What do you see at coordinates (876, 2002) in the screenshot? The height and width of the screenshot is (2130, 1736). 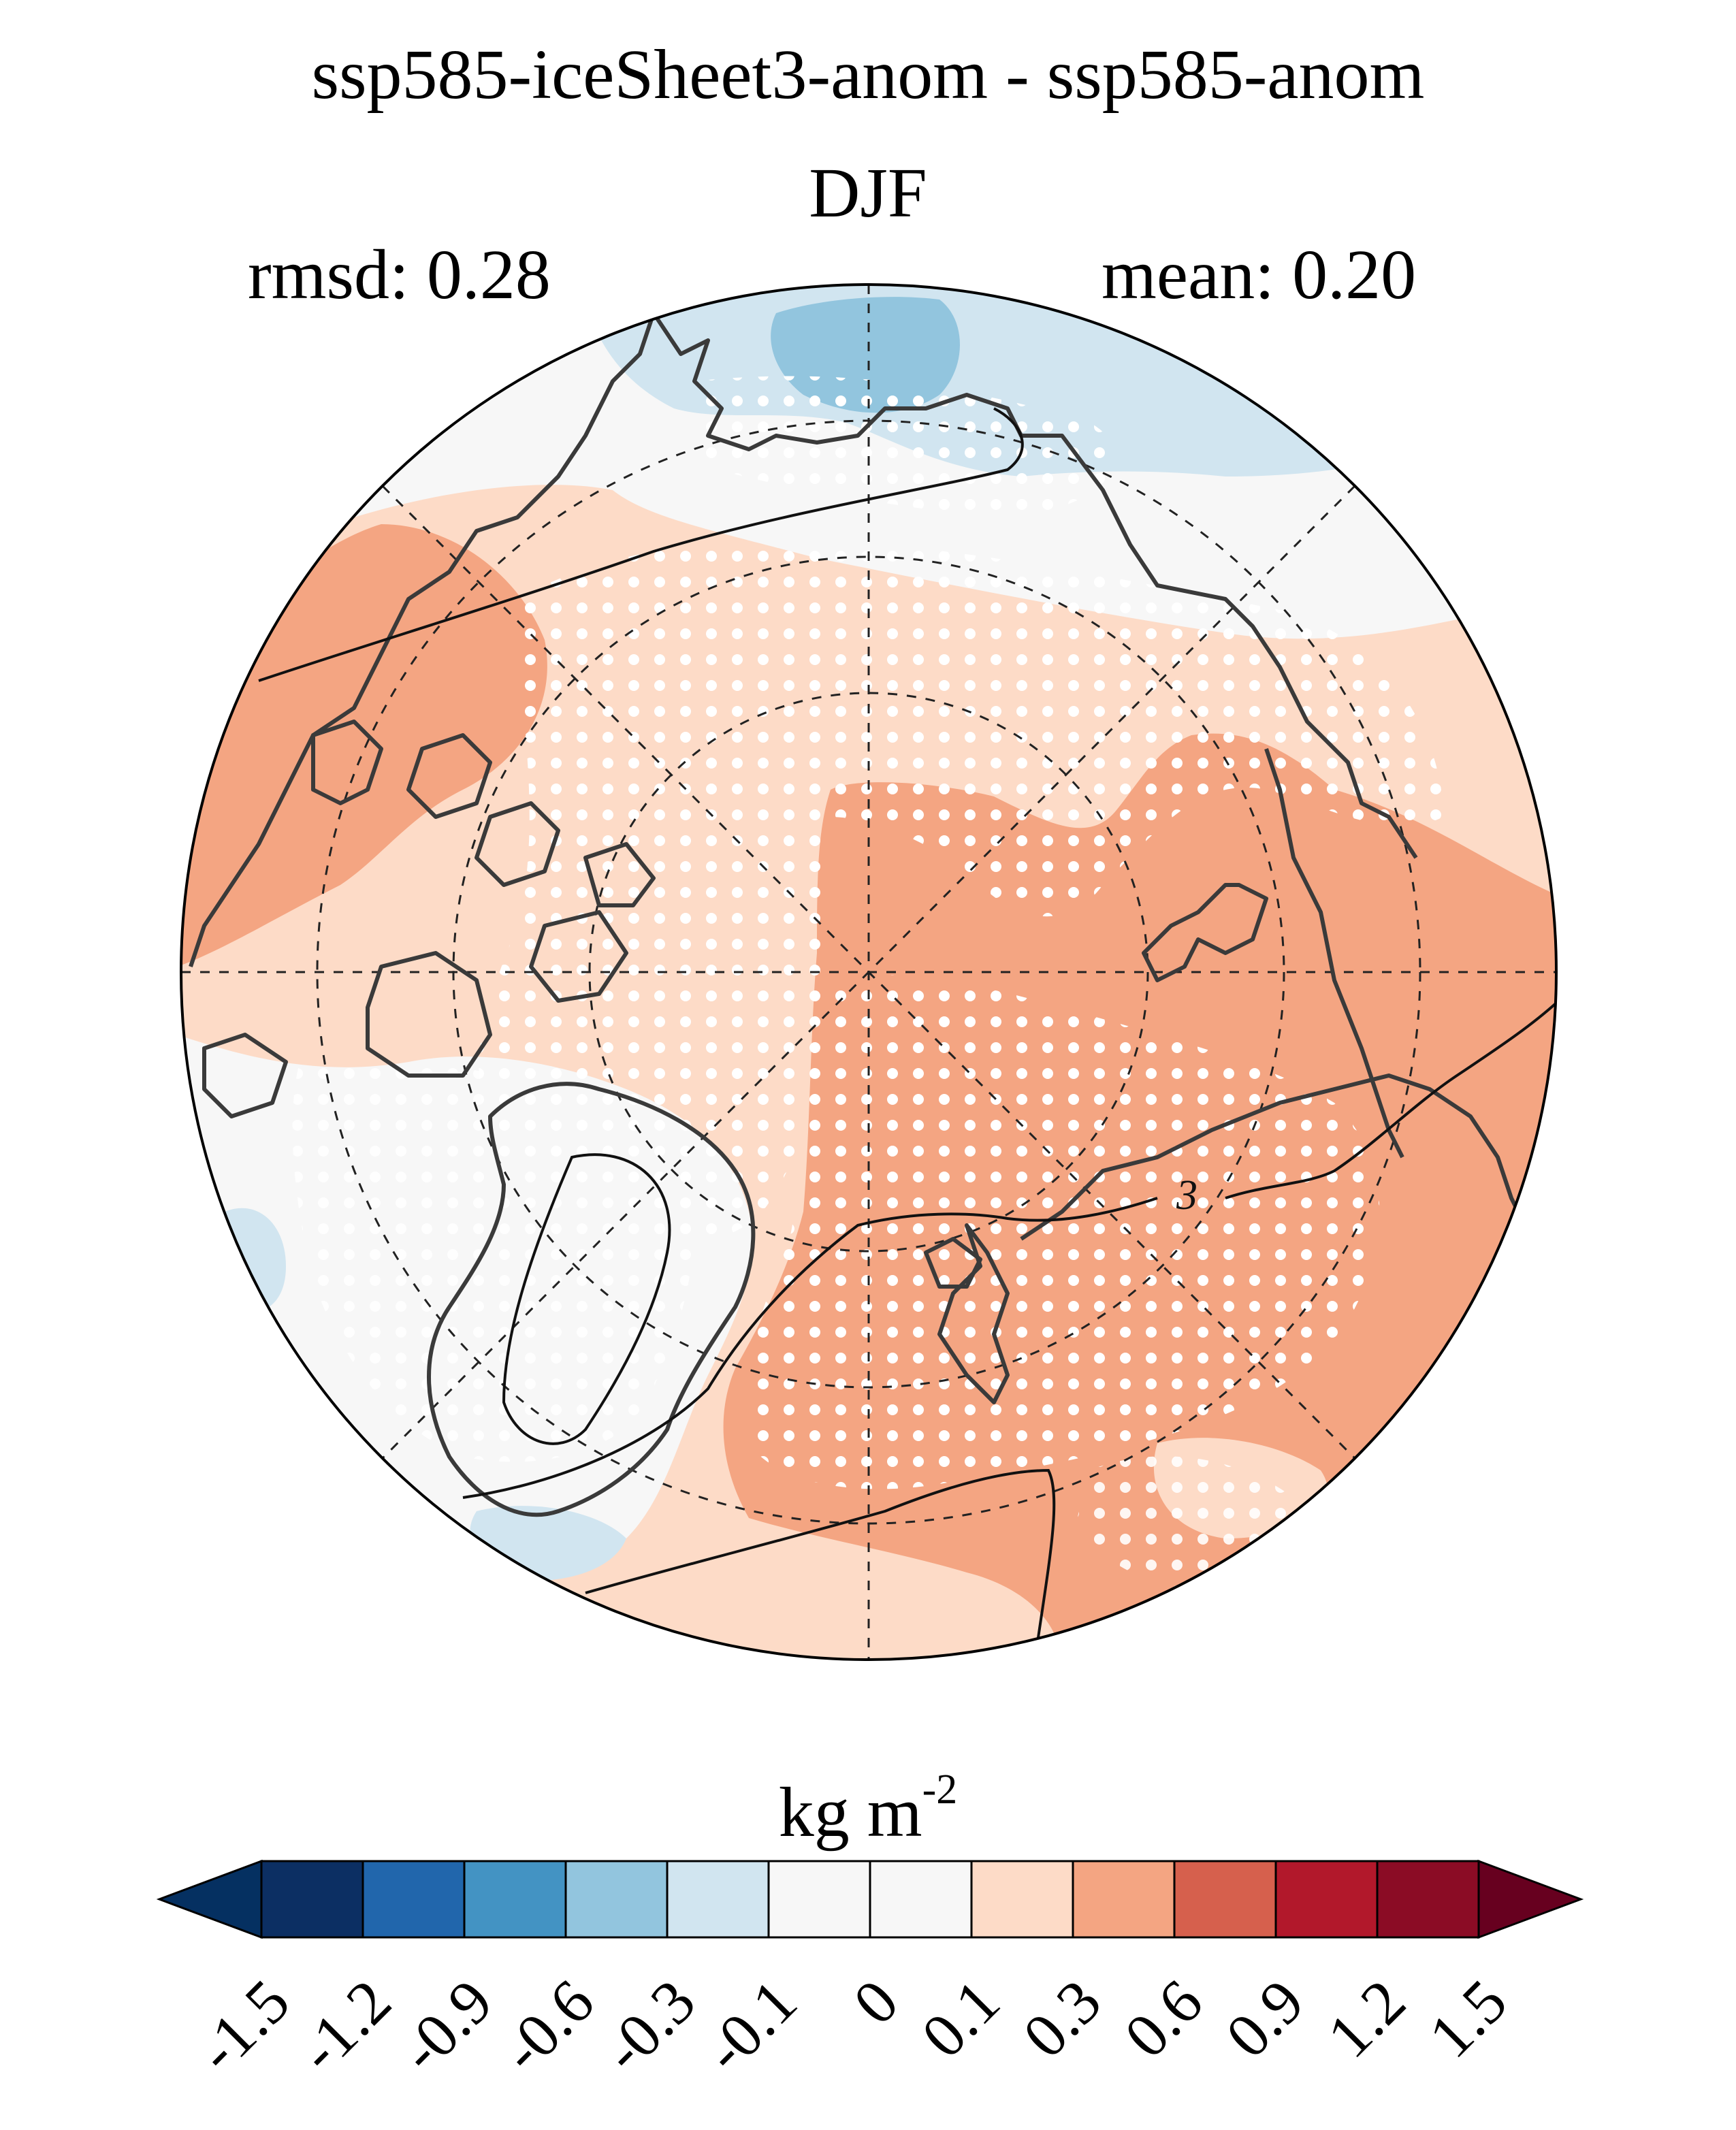 I see `colorbar-tick-label: 0` at bounding box center [876, 2002].